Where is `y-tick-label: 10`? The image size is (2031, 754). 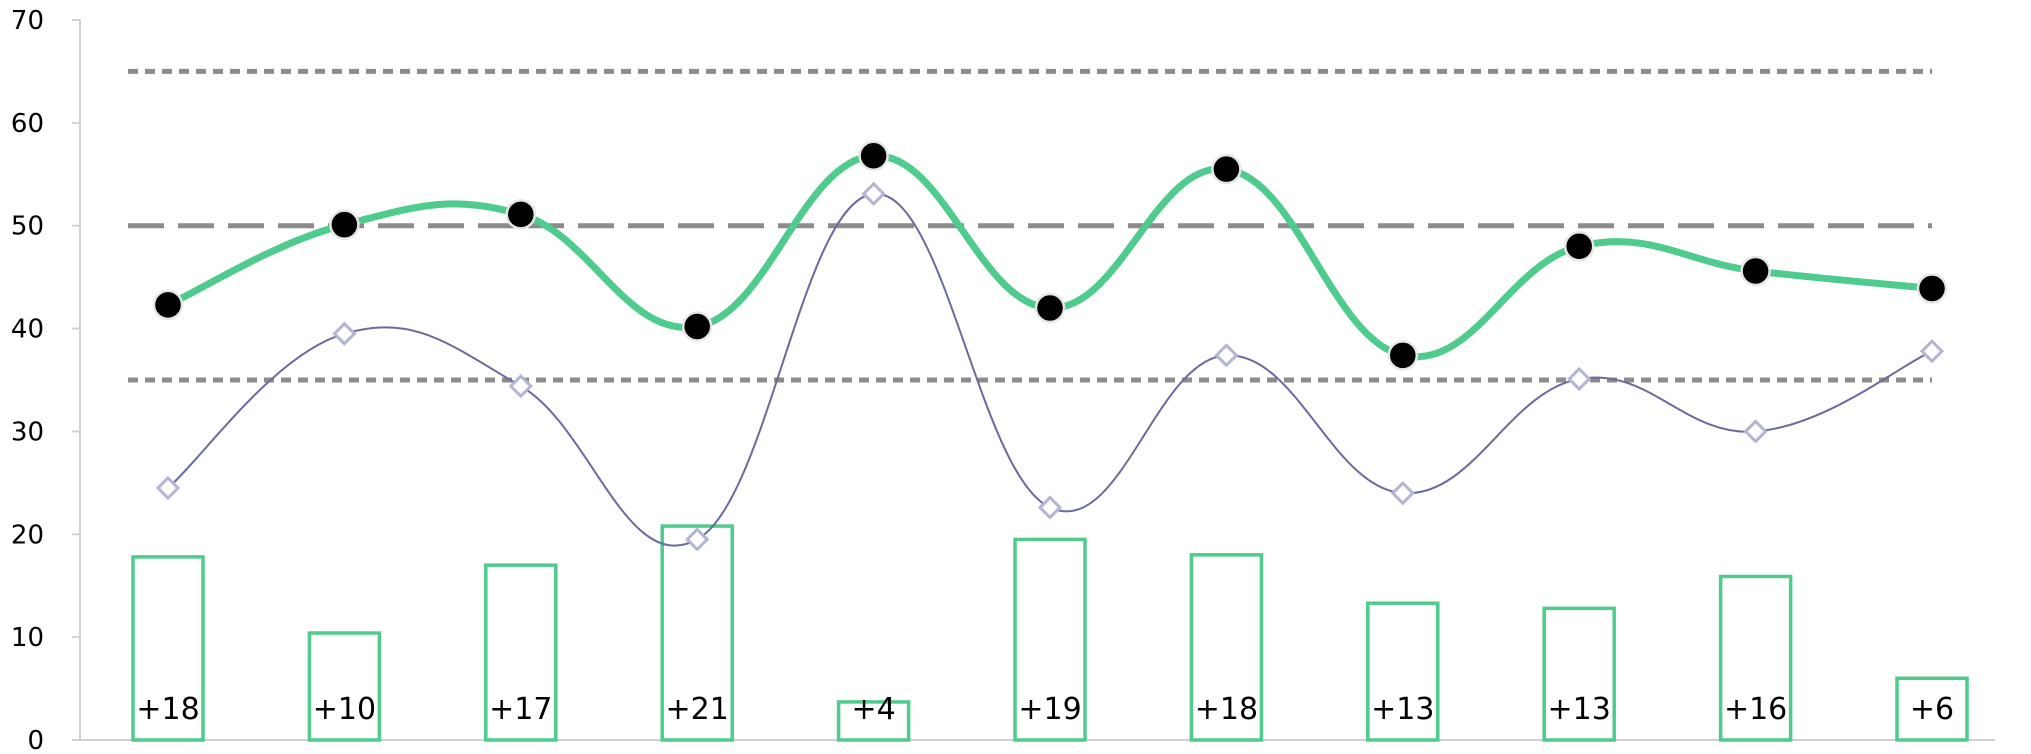
y-tick-label: 10 is located at coordinates (27, 638).